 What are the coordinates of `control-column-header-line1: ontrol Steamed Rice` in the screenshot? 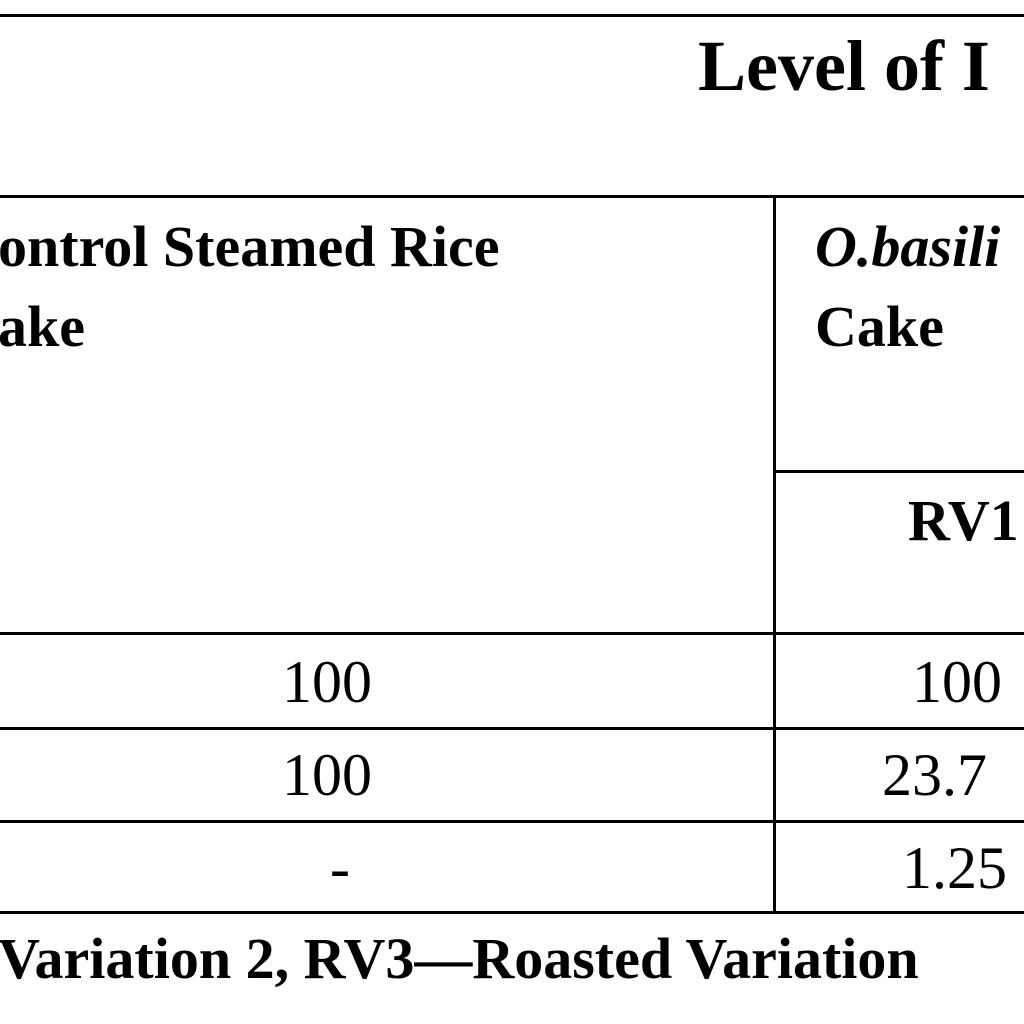 It's located at (250, 246).